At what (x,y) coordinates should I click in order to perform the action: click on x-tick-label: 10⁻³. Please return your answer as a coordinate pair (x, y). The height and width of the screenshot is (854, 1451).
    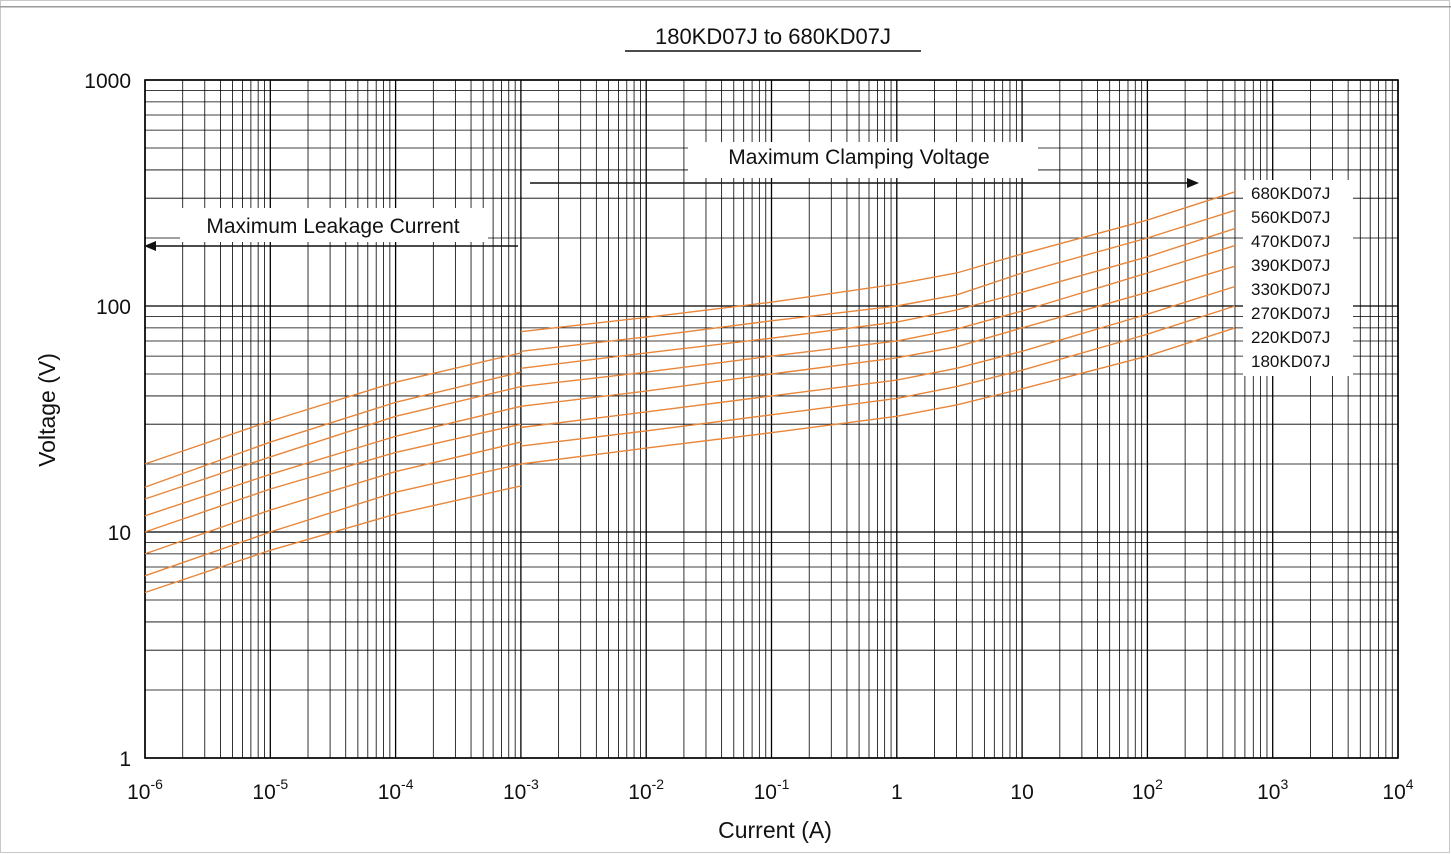
    Looking at the image, I should click on (521, 790).